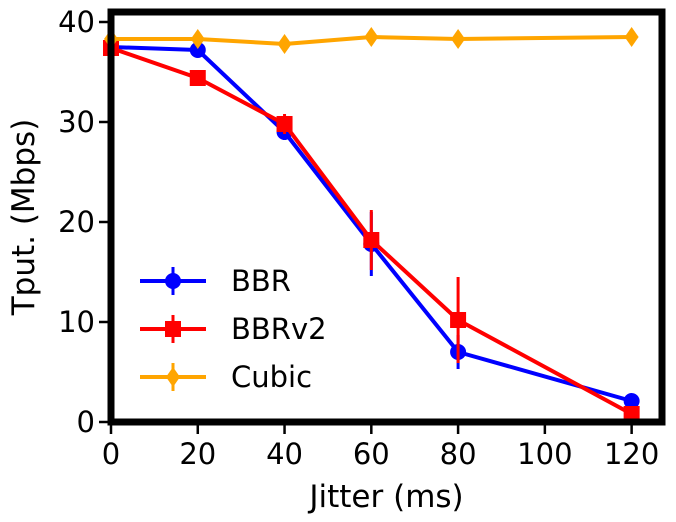 The height and width of the screenshot is (522, 676). Describe the element at coordinates (271, 377) in the screenshot. I see `legend-label: Cubic` at that location.